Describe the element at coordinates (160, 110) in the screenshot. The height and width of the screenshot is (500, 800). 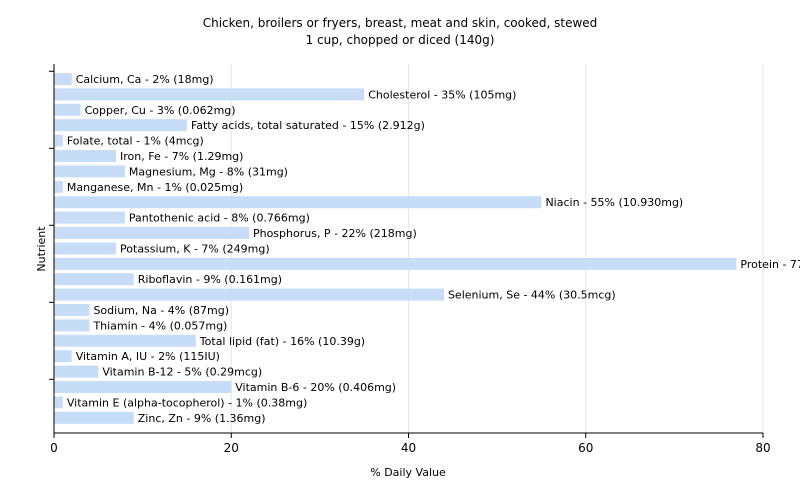
I see `bar-label: Copper, Cu - 3% (0.062mg)` at that location.